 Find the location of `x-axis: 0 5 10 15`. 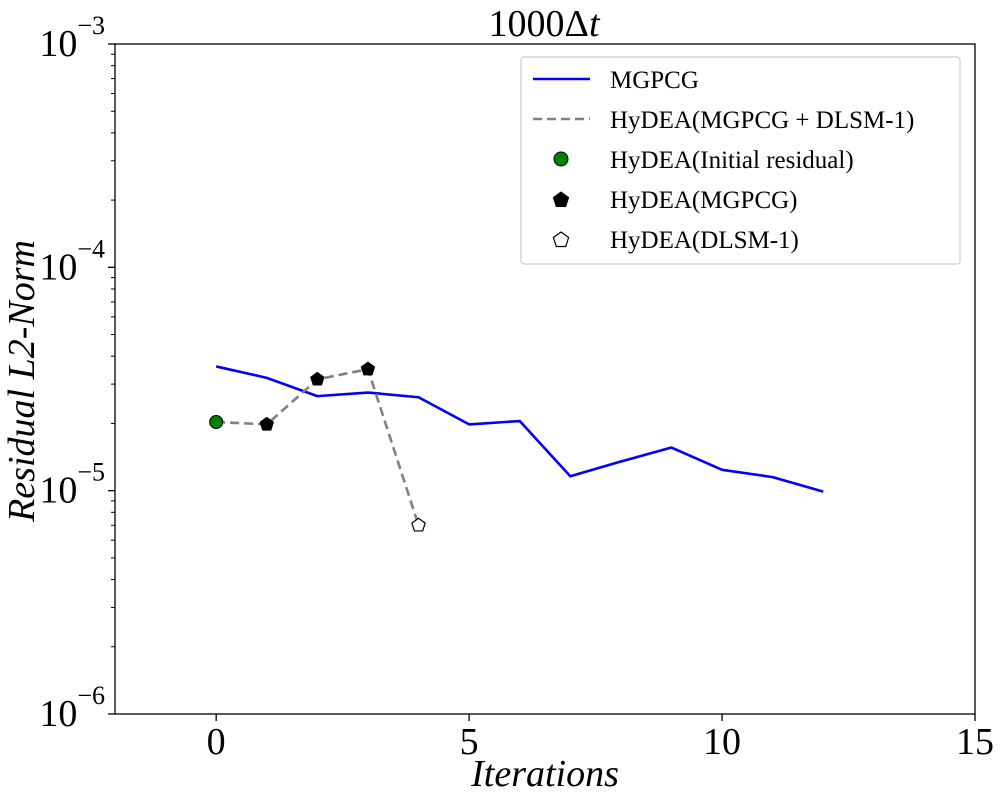

x-axis: 0 5 10 15 is located at coordinates (600, 738).